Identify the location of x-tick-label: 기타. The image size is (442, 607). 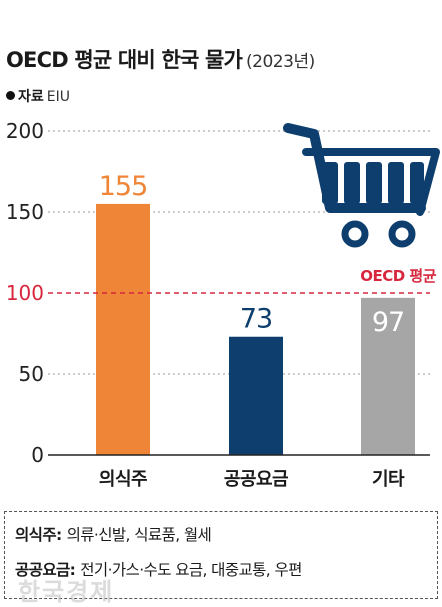
(388, 479).